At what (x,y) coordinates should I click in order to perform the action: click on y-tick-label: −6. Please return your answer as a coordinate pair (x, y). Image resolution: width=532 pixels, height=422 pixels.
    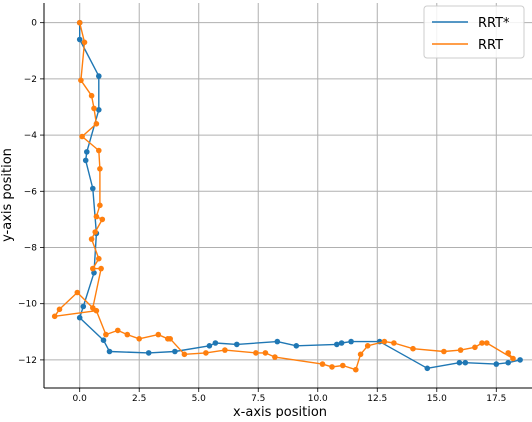
    Looking at the image, I should click on (31, 192).